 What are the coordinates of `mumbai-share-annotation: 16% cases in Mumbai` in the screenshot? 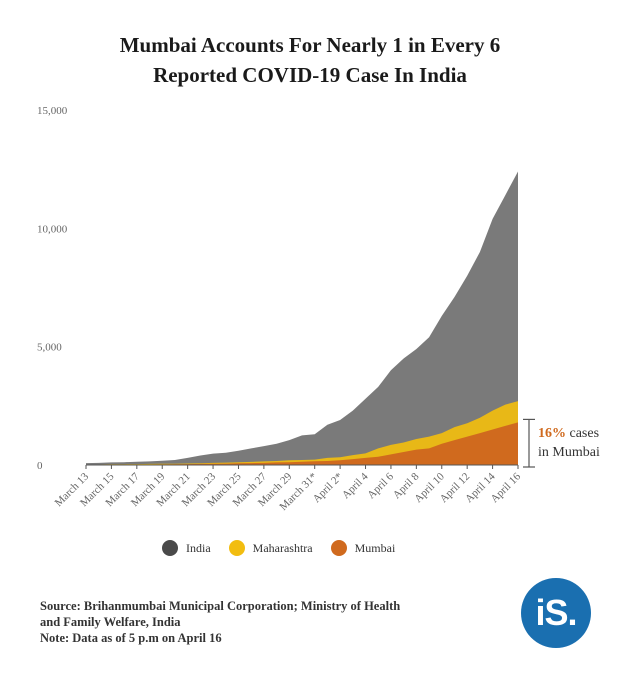 It's located at (569, 443).